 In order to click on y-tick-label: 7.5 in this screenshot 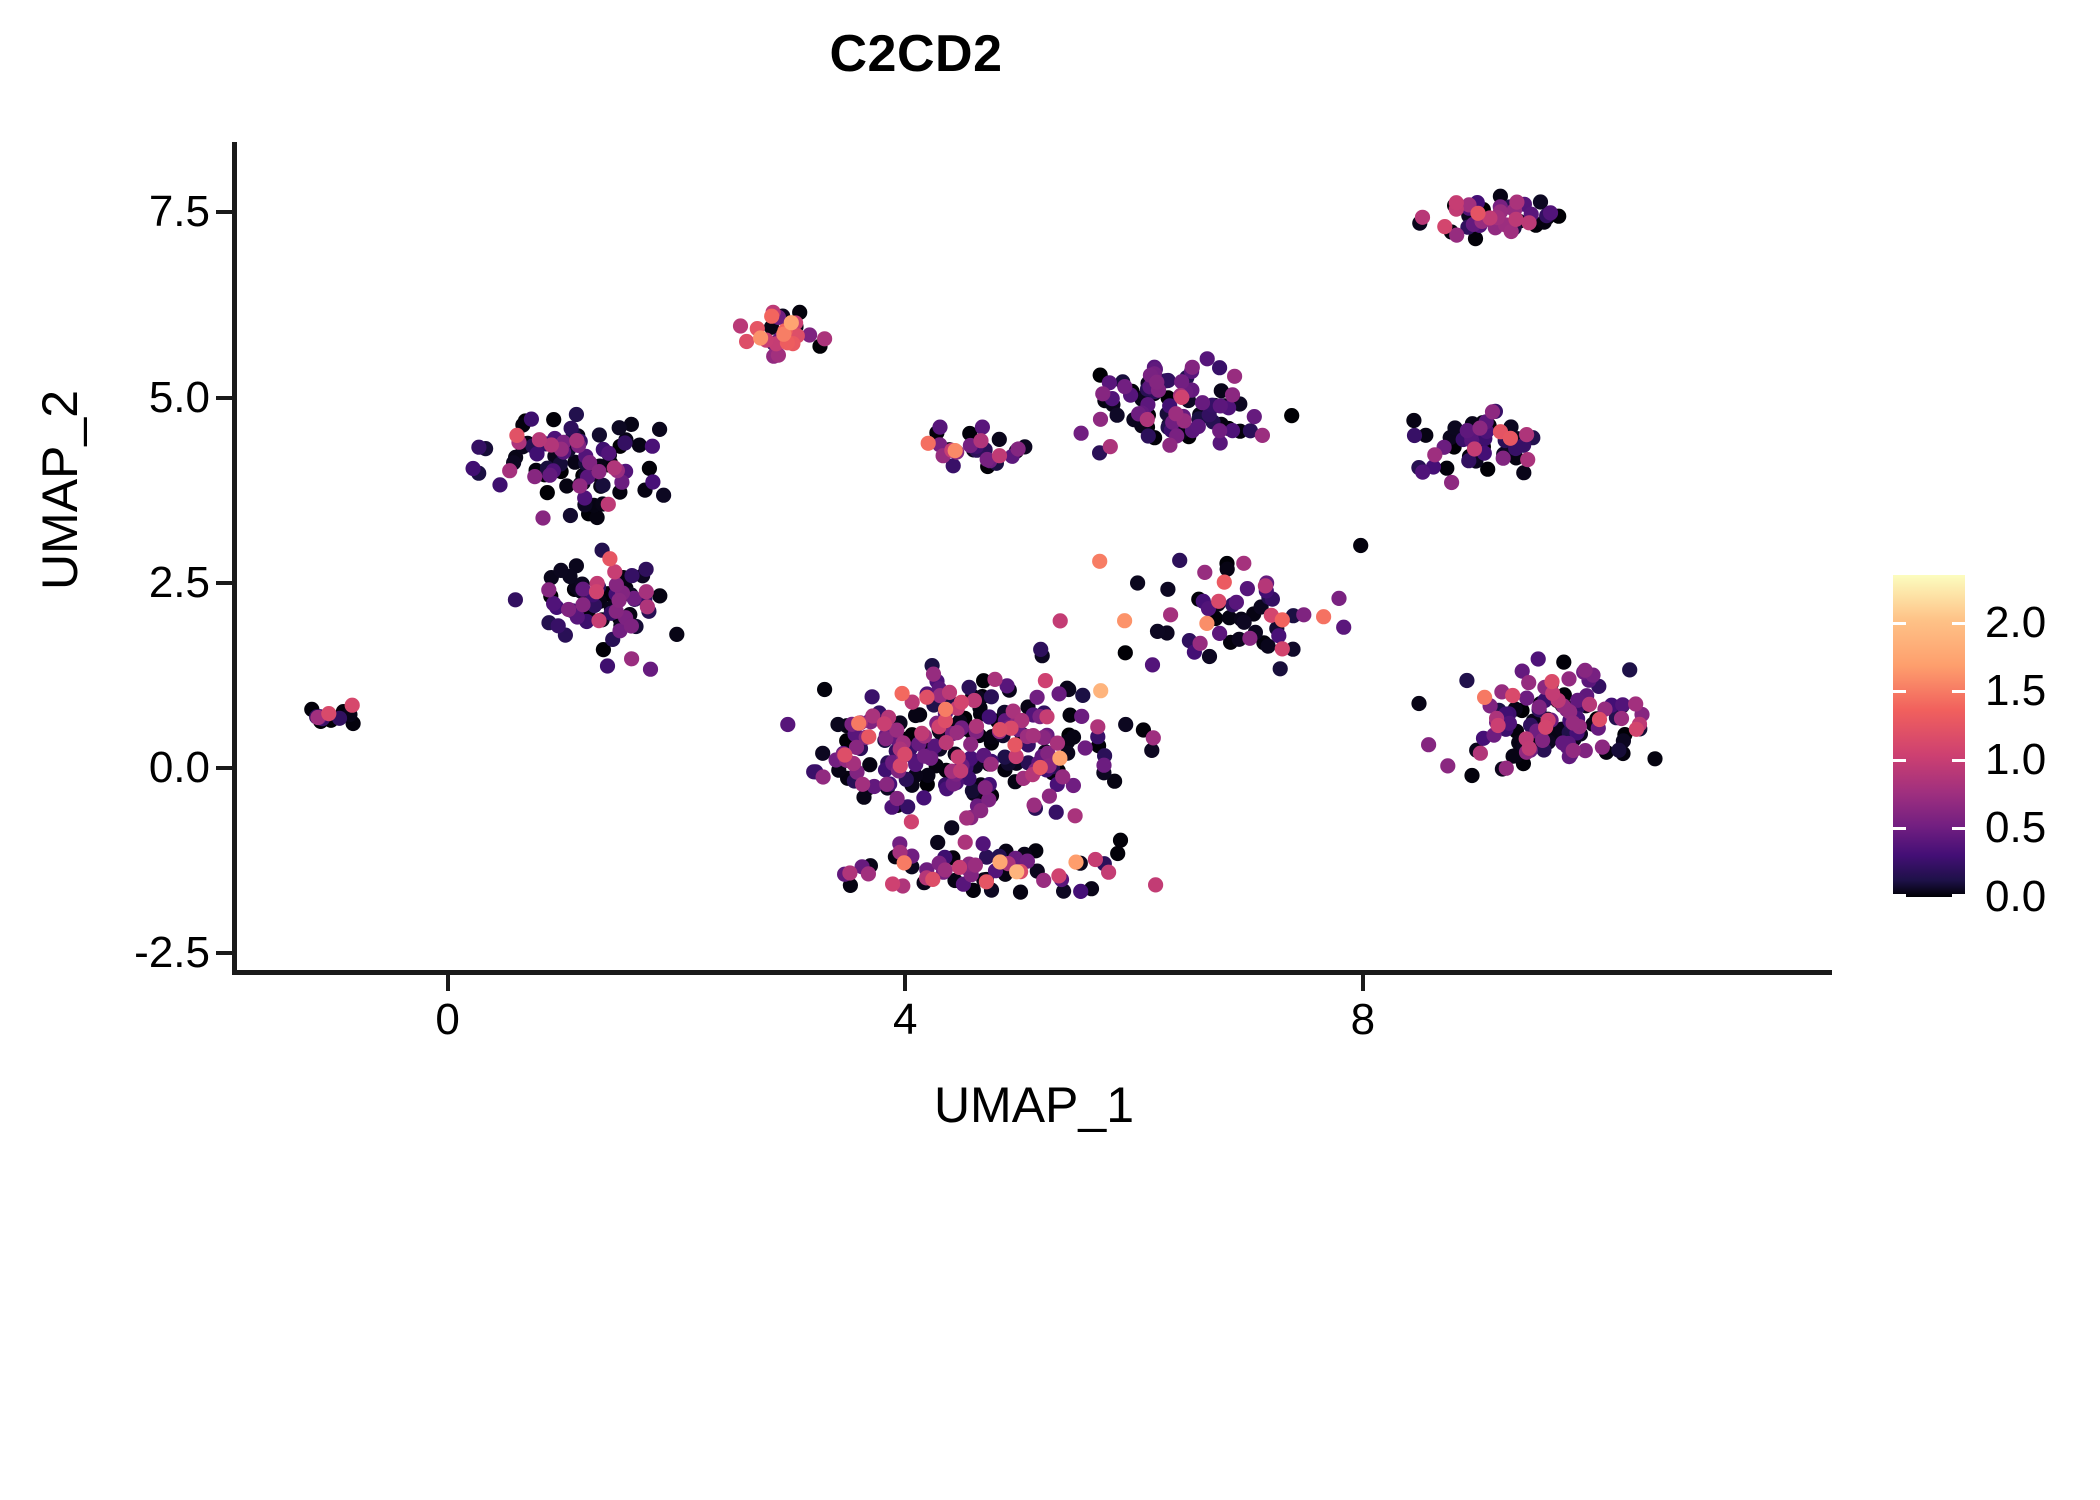, I will do `click(179, 212)`.